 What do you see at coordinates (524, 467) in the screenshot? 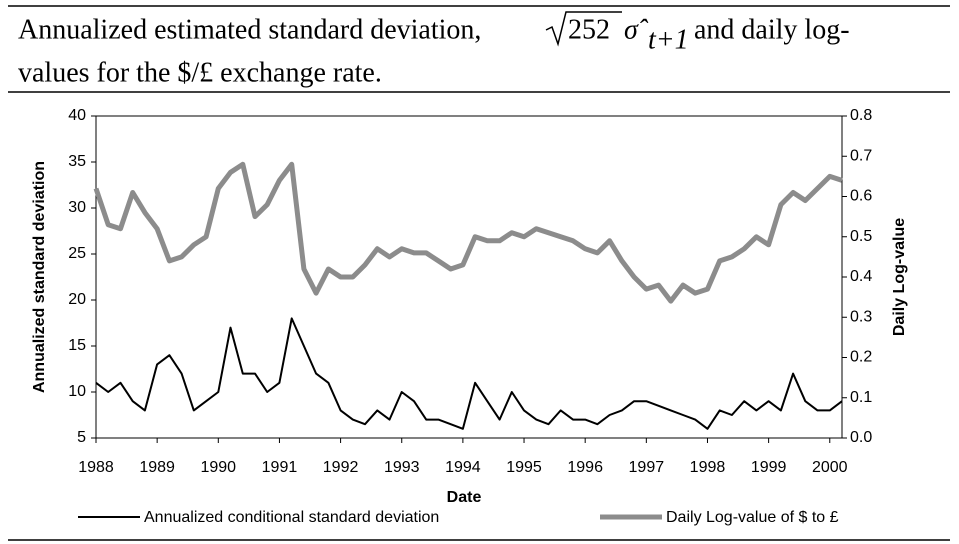
I see `x-tick-label: 1995` at bounding box center [524, 467].